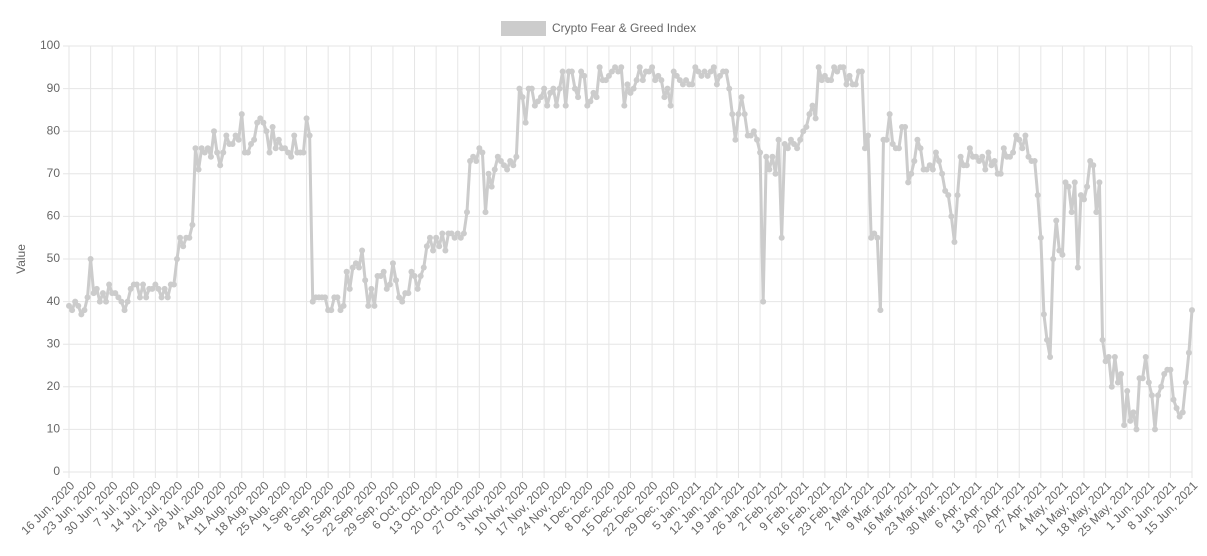 This screenshot has height=556, width=1207. What do you see at coordinates (523, 28) in the screenshot?
I see `legend-swatch` at bounding box center [523, 28].